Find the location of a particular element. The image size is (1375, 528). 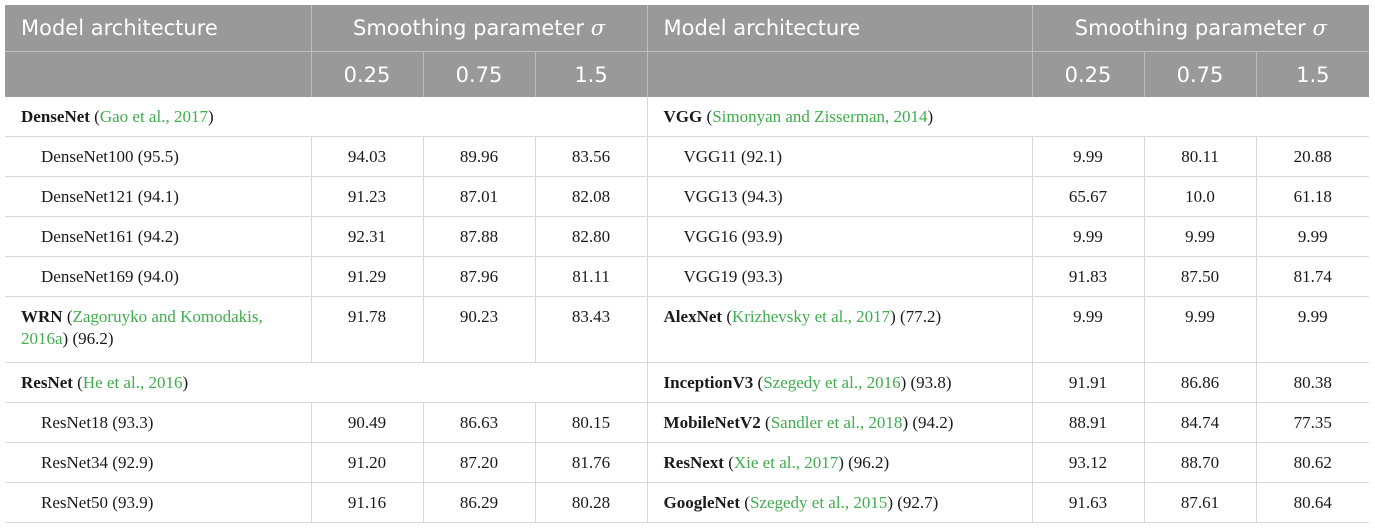

header-smoothing-right: Smoothing parameter σ is located at coordinates (1200, 28).